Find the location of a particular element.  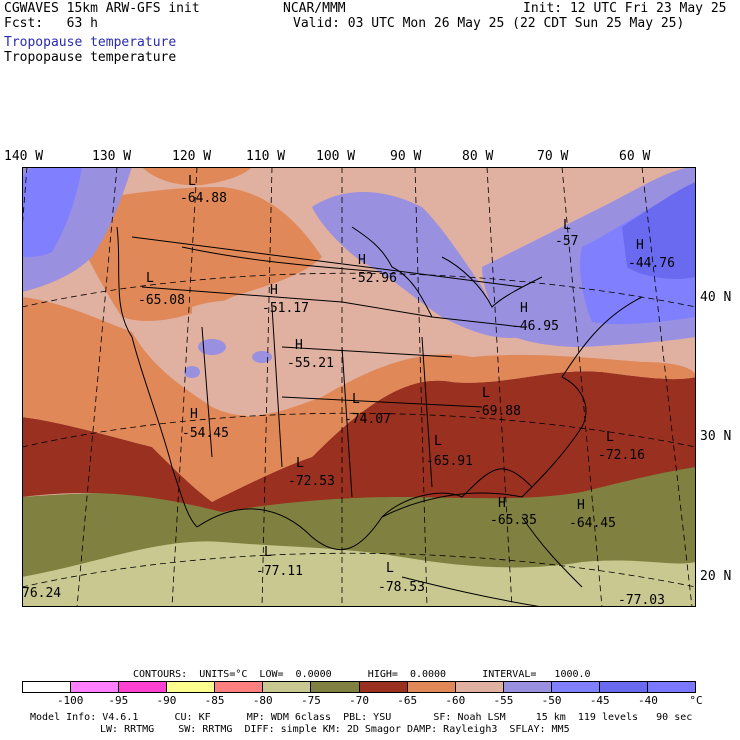

extremum-value: 76.24 is located at coordinates (41, 593).